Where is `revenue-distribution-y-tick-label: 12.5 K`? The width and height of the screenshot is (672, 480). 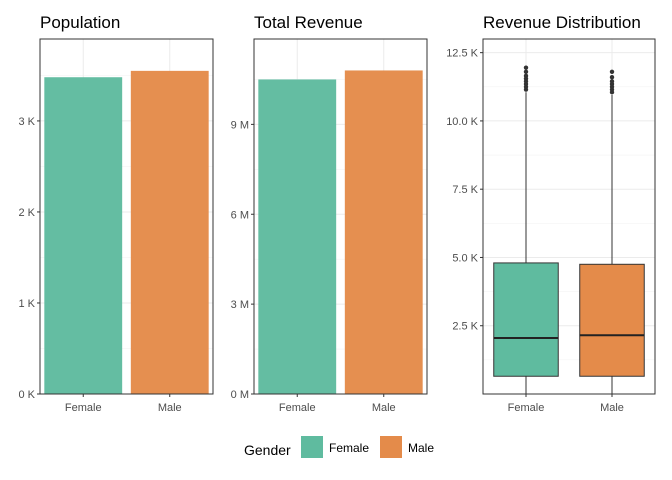
revenue-distribution-y-tick-label: 12.5 K is located at coordinates (462, 54).